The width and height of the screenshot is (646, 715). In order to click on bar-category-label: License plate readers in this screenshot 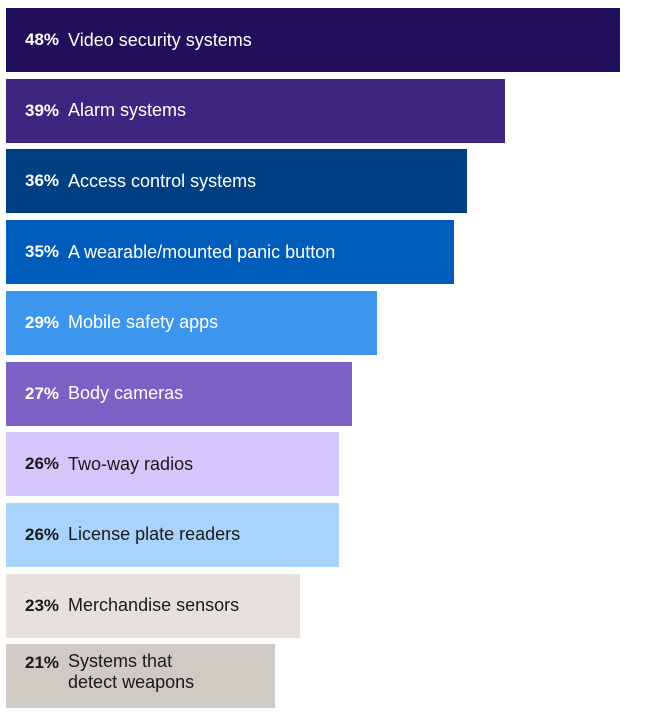, I will do `click(154, 534)`.